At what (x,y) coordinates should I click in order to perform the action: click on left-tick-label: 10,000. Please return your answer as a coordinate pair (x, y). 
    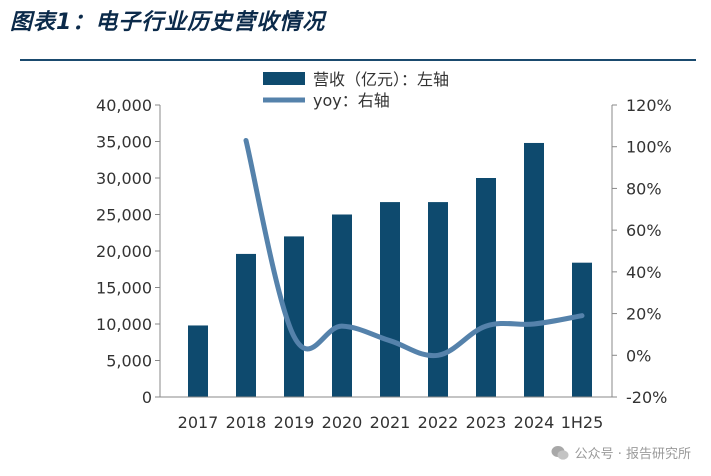
    Looking at the image, I should click on (124, 324).